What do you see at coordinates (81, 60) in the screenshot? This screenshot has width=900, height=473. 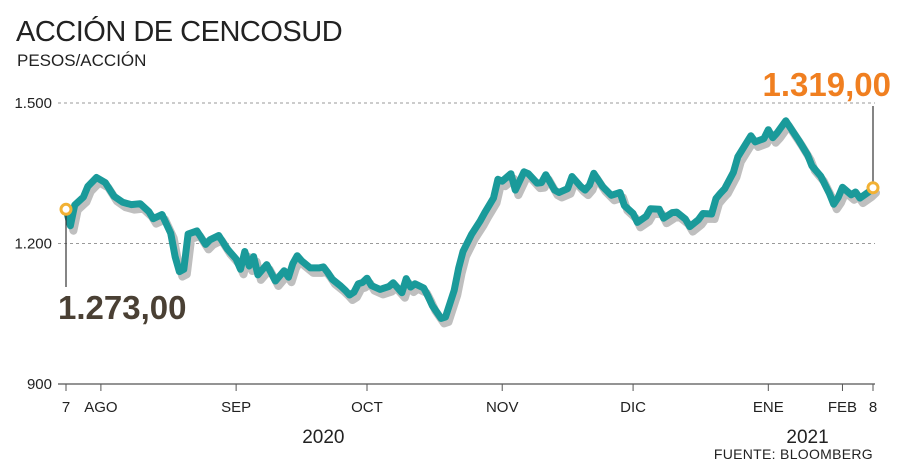 I see `chart-subtitle: PESOS/ACCIÓN` at bounding box center [81, 60].